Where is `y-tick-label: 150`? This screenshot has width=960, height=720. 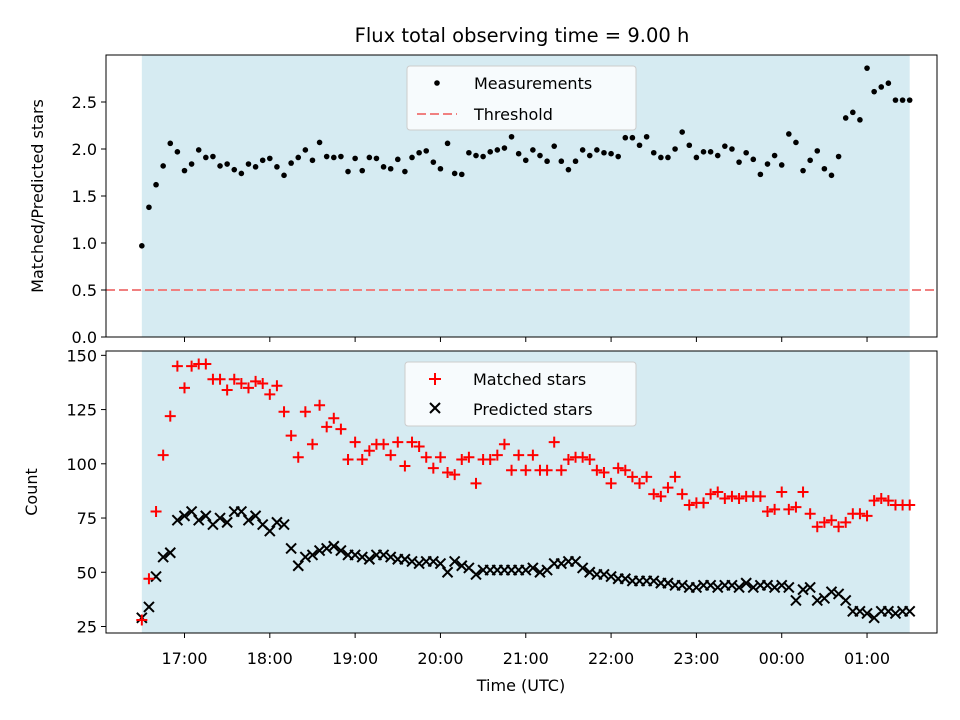
y-tick-label: 150 is located at coordinates (81, 355).